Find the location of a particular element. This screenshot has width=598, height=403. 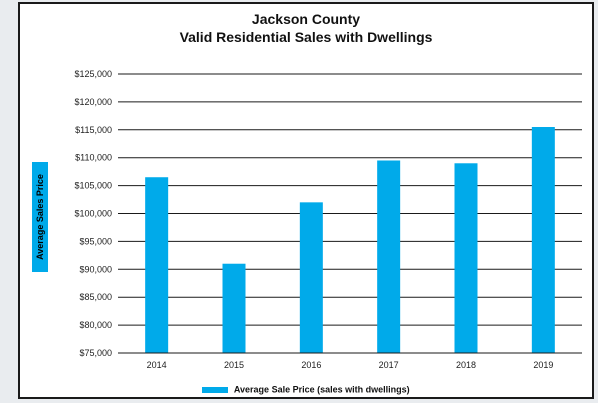

x-tick-label: 2017 is located at coordinates (389, 365).